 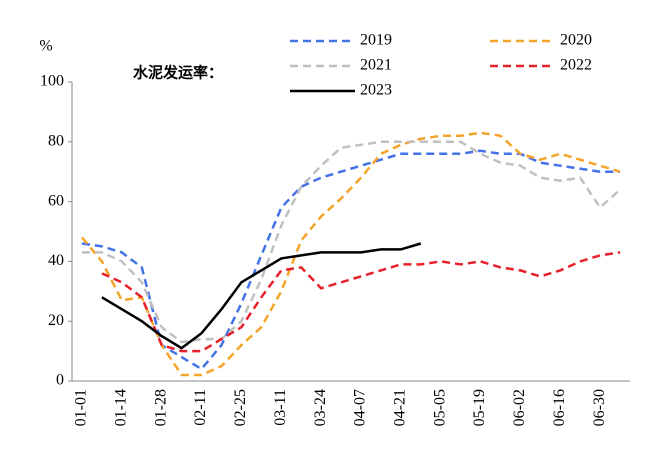 I want to click on chart-title: 水泥发运率：, so click(x=178, y=73).